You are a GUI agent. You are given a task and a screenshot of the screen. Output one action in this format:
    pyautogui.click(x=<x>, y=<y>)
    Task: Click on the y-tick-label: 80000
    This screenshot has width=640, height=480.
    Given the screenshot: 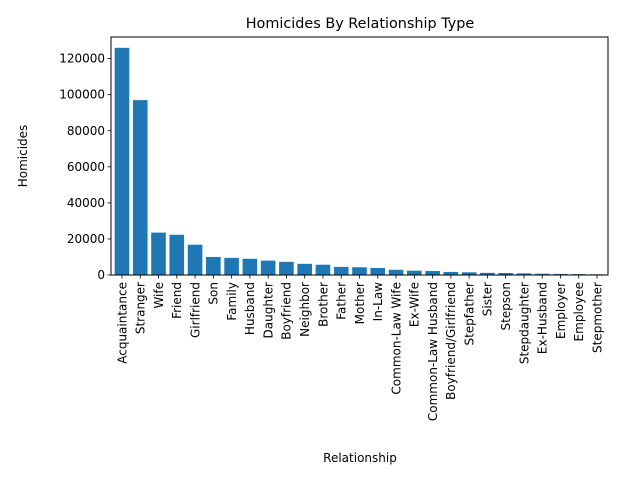 What is the action you would take?
    pyautogui.click(x=86, y=131)
    